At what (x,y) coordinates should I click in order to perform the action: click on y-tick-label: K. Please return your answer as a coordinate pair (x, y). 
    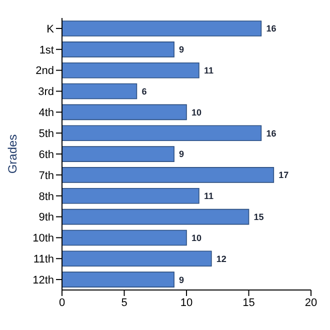
    Looking at the image, I should click on (50, 29).